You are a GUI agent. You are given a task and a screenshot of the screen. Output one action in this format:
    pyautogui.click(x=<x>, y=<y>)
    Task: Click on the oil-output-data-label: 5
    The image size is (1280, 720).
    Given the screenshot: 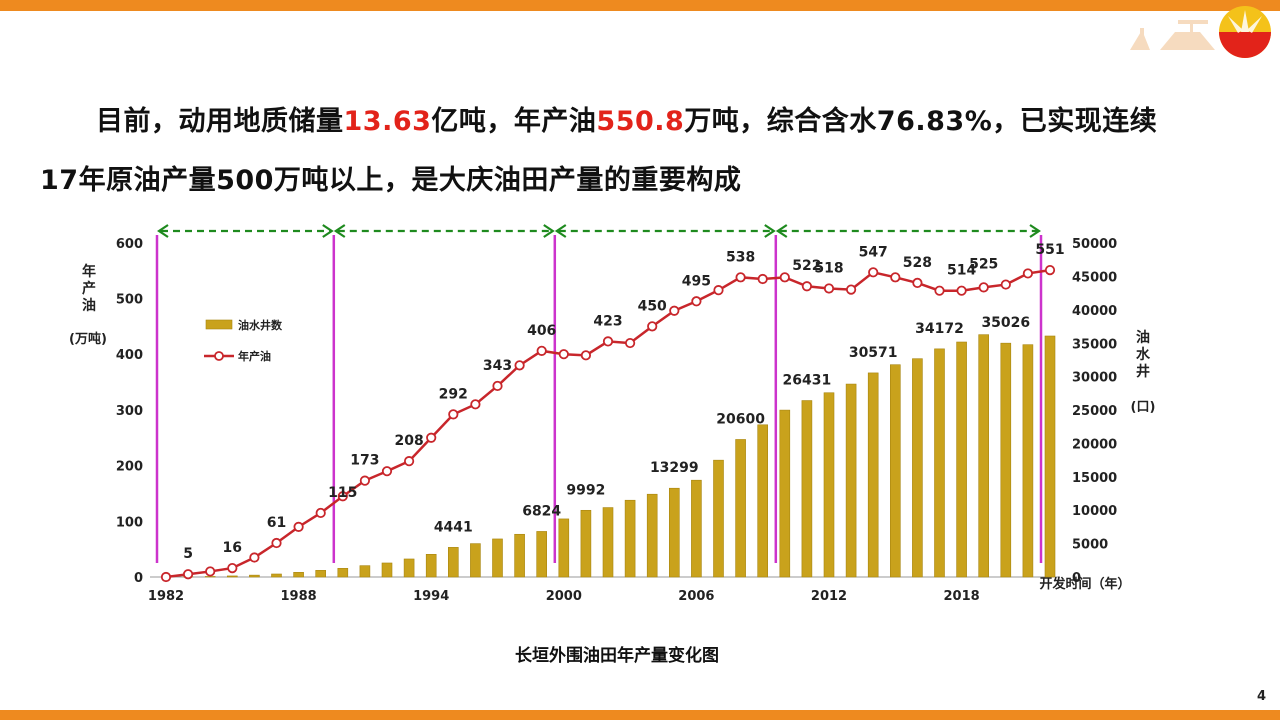 What is the action you would take?
    pyautogui.click(x=188, y=554)
    